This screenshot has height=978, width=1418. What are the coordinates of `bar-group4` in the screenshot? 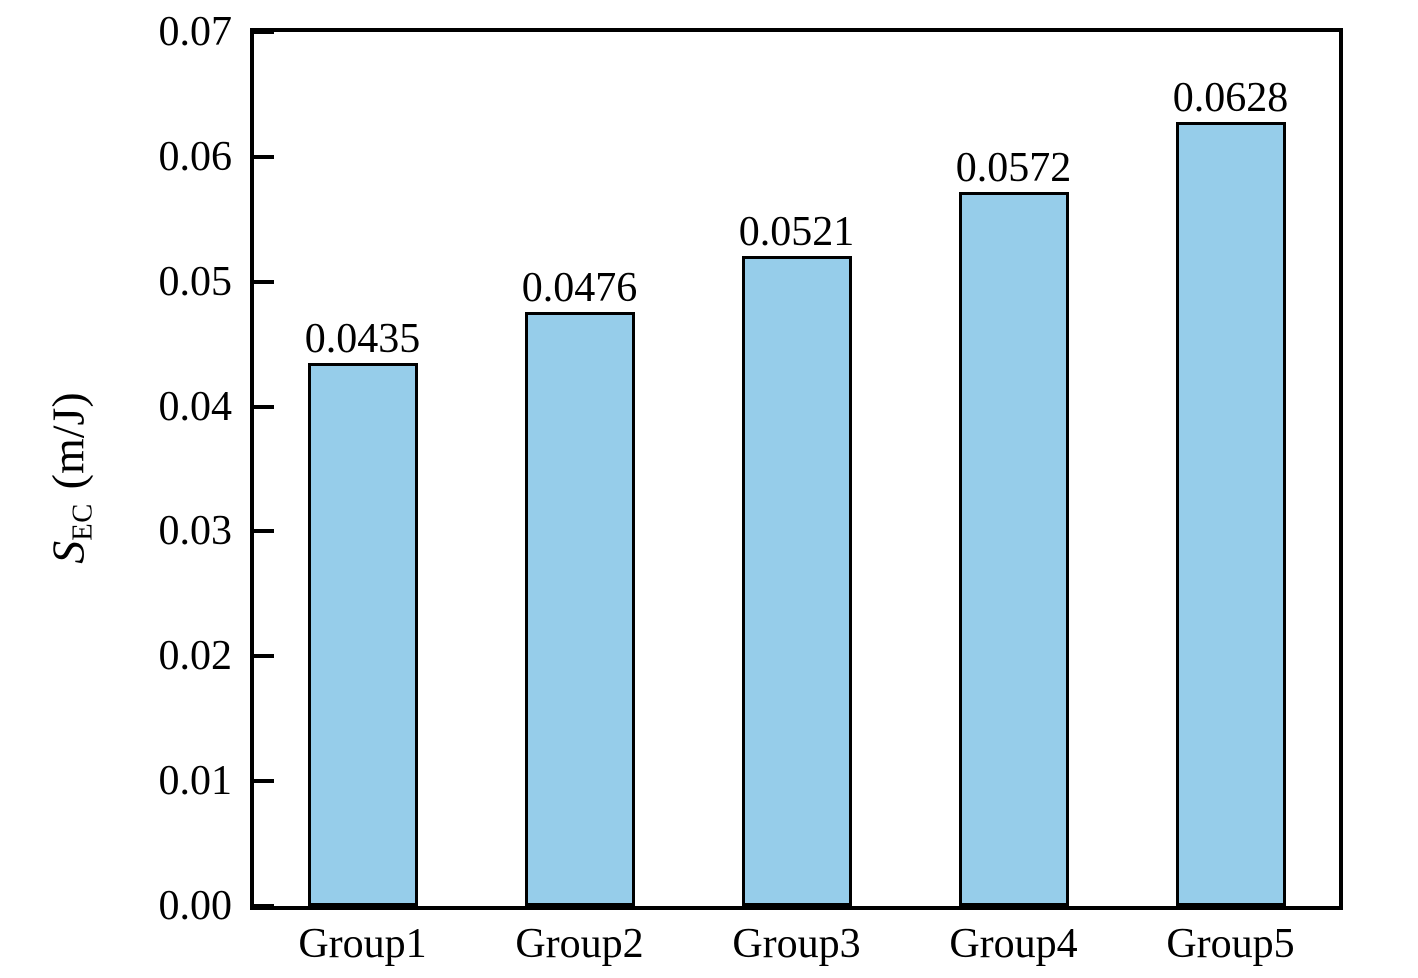 It's located at (1013, 548).